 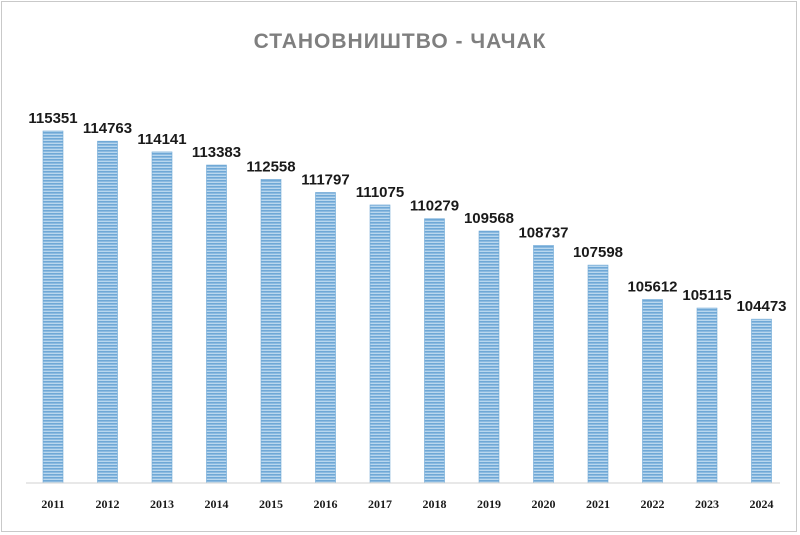 I want to click on data-label-2020: 108737, so click(x=543, y=232).